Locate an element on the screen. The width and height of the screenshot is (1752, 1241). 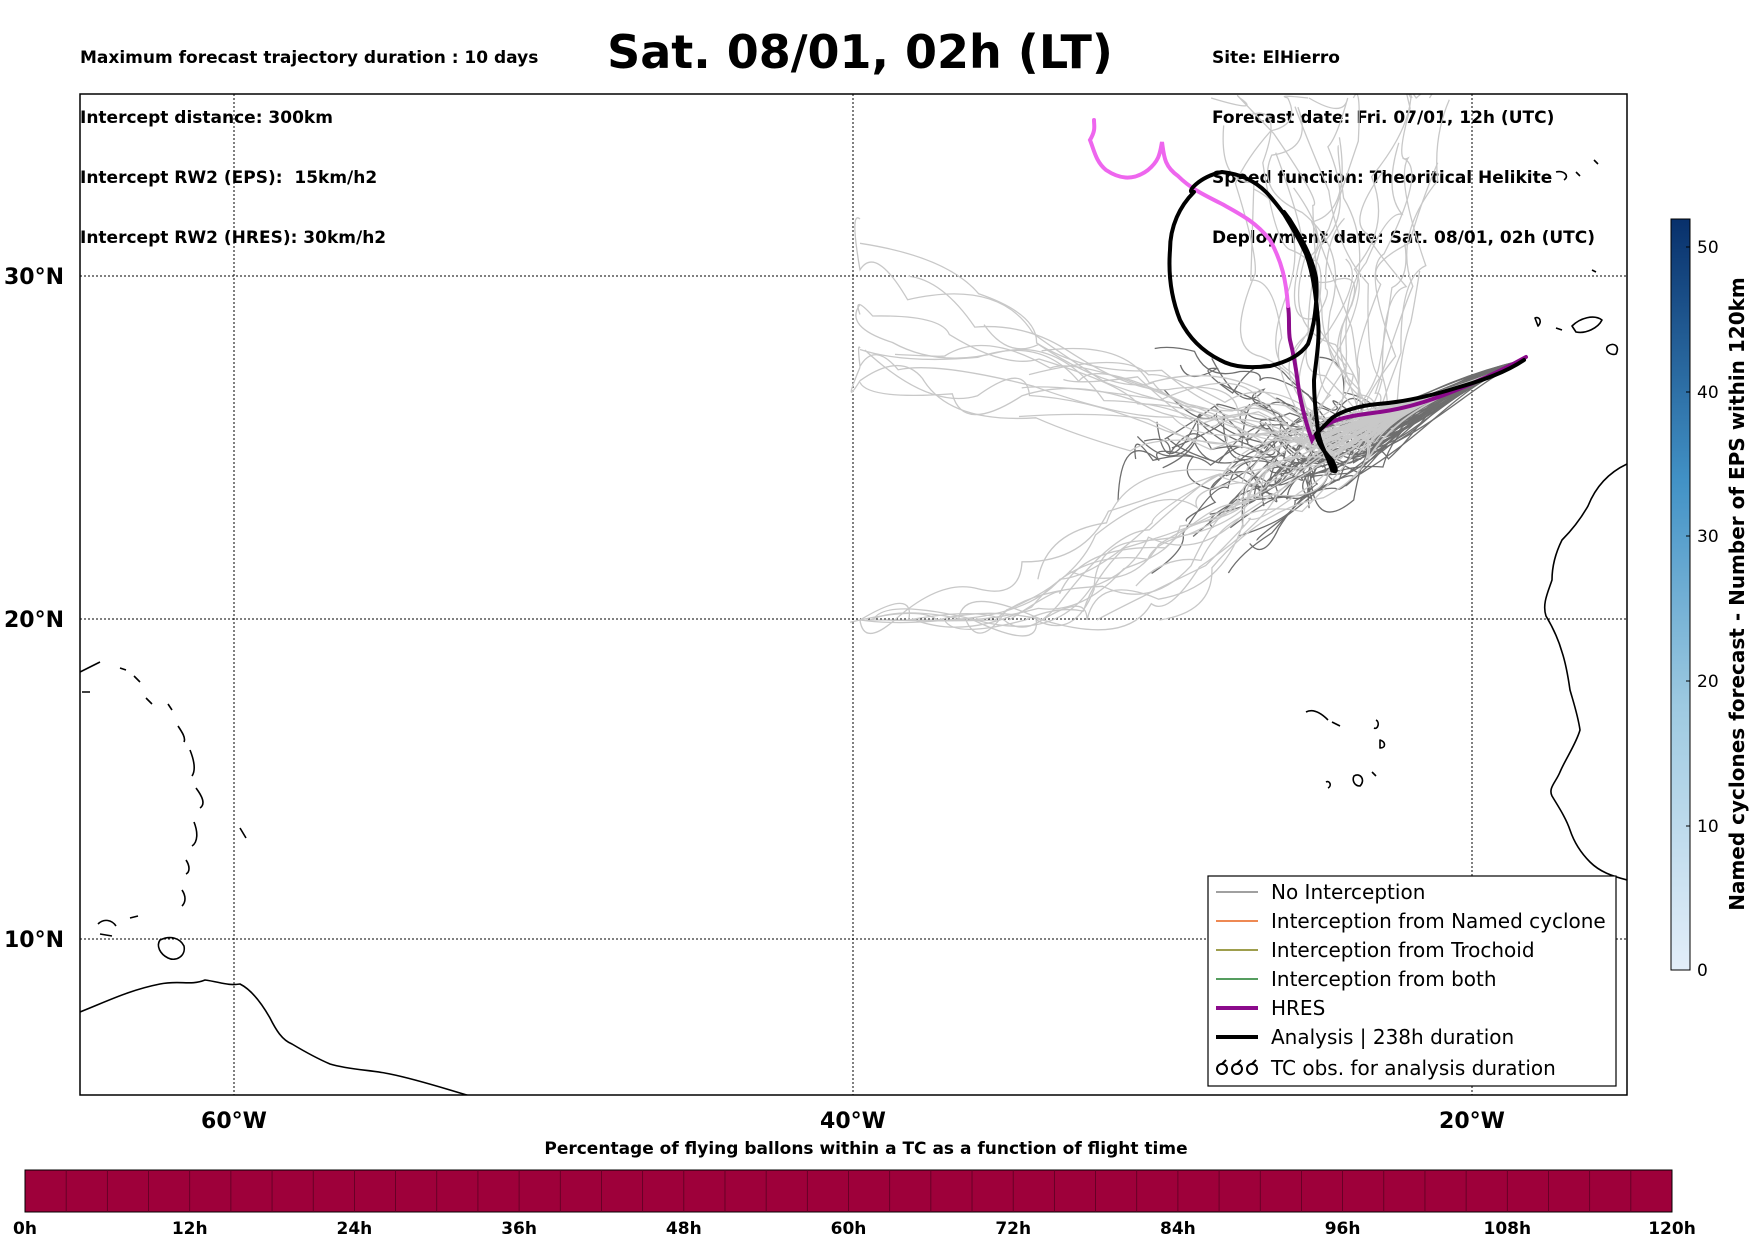
venezuela-islands is located at coordinates (118, 926).